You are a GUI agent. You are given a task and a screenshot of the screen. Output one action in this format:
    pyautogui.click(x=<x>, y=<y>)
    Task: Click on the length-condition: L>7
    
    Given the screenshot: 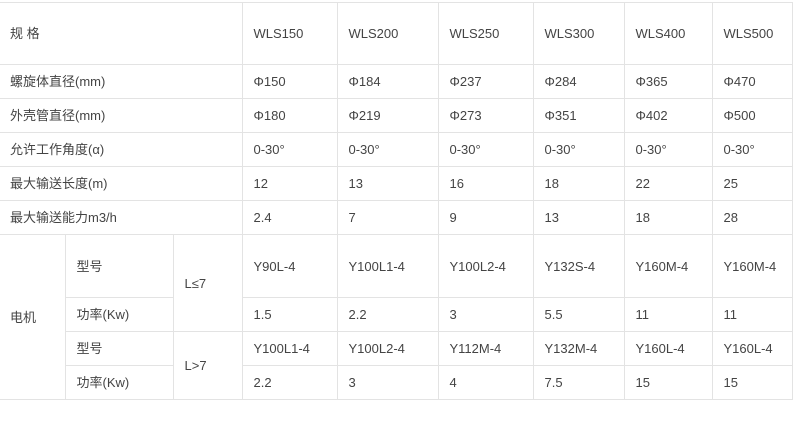 What is the action you would take?
    pyautogui.click(x=207, y=365)
    